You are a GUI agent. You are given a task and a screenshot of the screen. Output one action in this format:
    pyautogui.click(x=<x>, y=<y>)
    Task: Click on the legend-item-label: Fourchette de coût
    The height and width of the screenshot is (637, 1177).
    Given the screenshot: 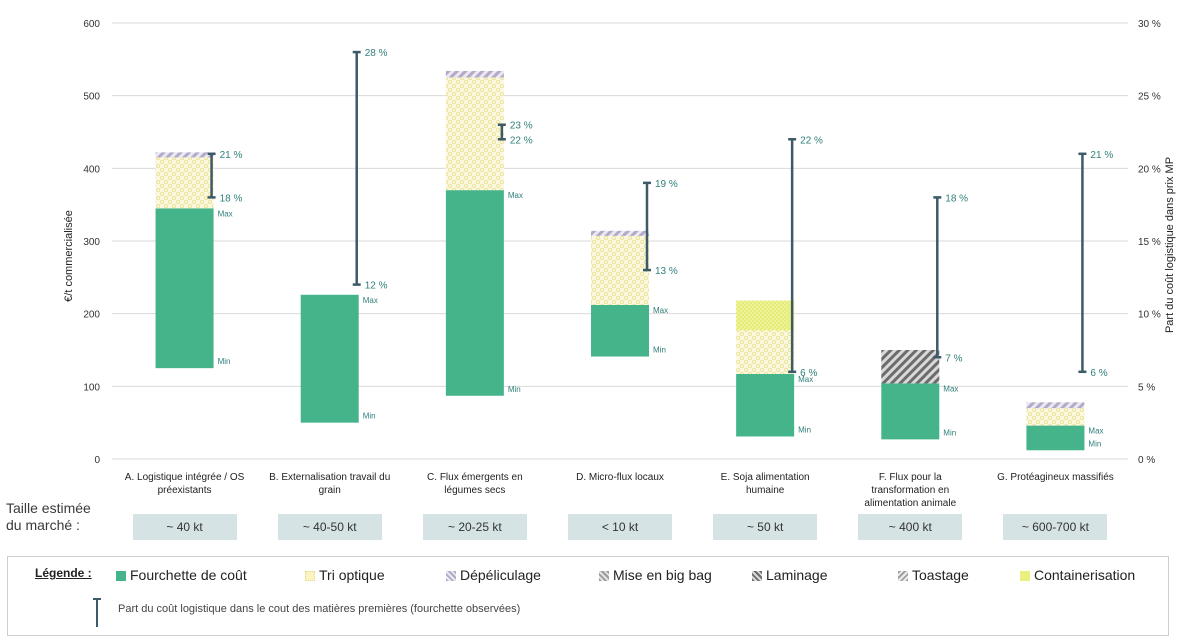 What is the action you would take?
    pyautogui.click(x=188, y=575)
    